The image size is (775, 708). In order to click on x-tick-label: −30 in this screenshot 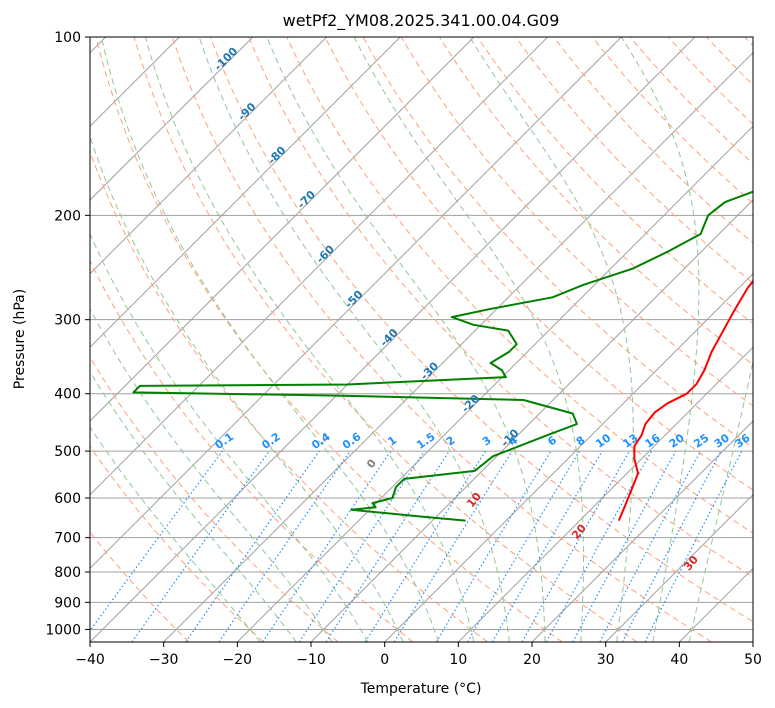, I will do `click(164, 660)`.